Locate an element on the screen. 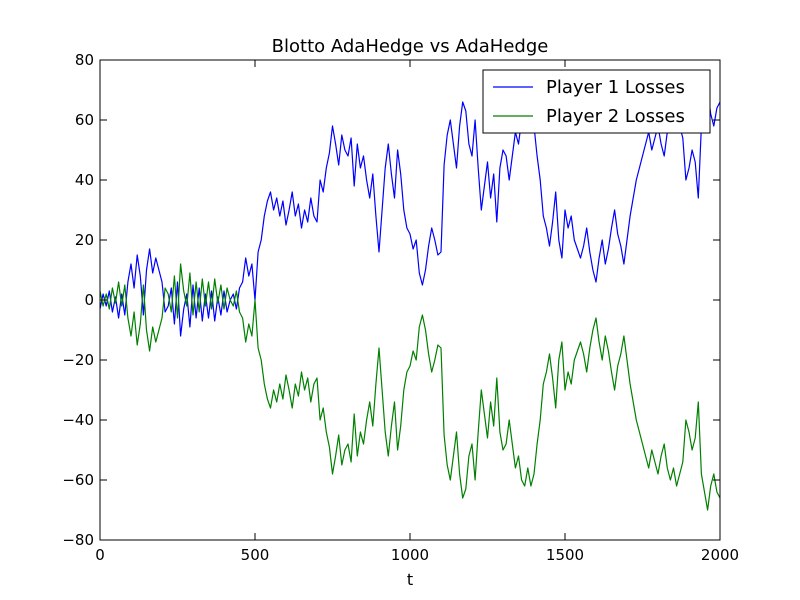  y-tick-label: −20 is located at coordinates (78, 360).